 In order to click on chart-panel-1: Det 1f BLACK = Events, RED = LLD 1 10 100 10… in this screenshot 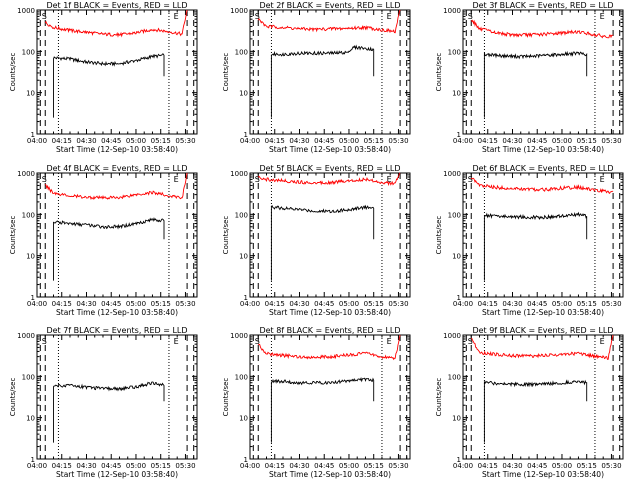, I will do `click(103, 77)`.